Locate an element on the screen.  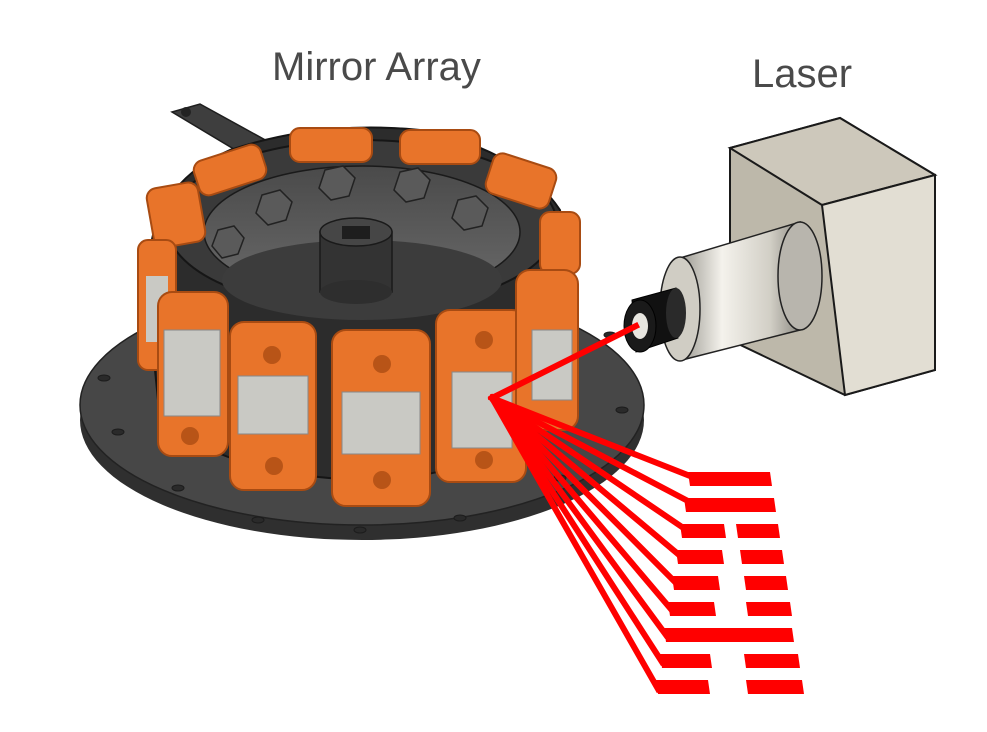
laser-label: Laser is located at coordinates (802, 74).